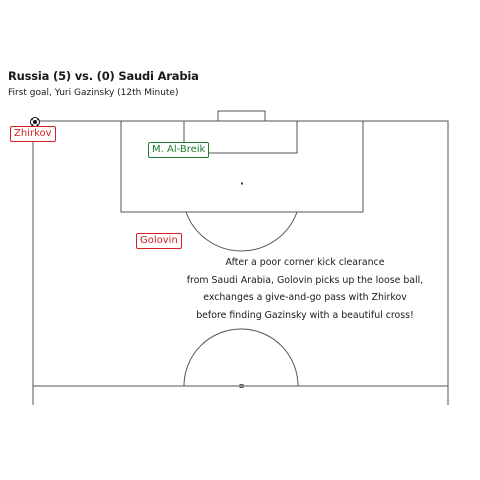 The image size is (480, 480). Describe the element at coordinates (159, 241) in the screenshot. I see `player-label-golovin: Golovin` at that location.